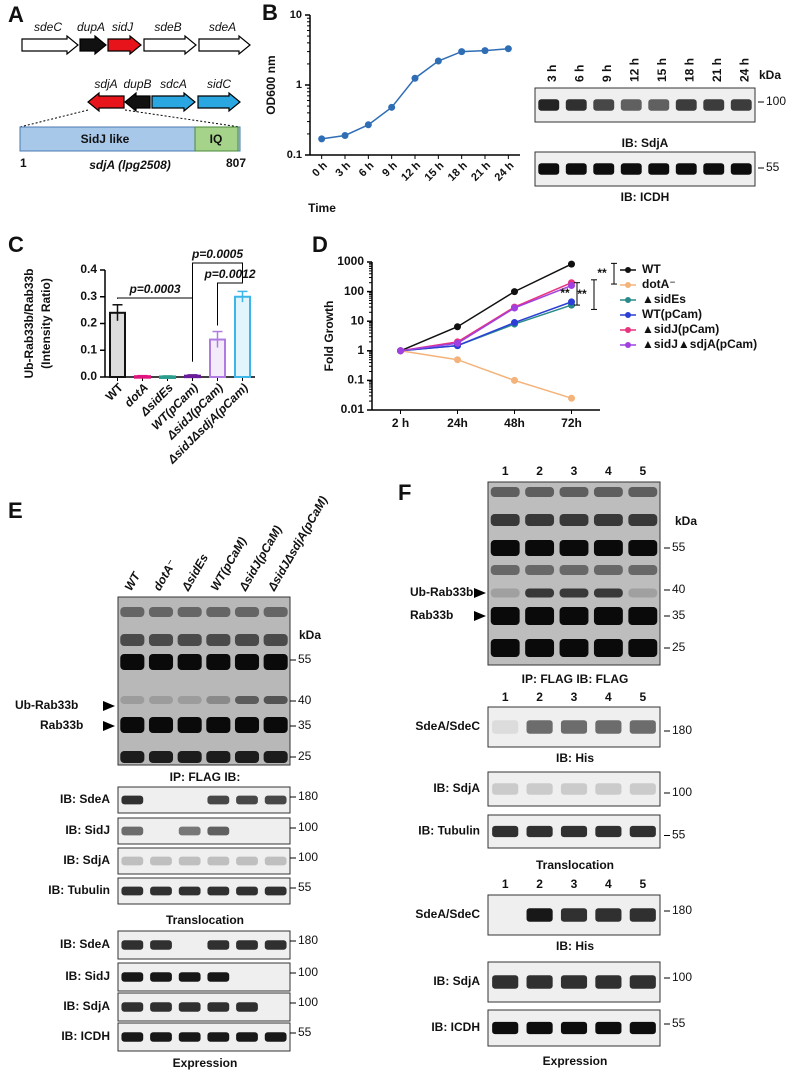 The height and width of the screenshot is (1072, 800). I want to click on gene-label: sdeB, so click(167, 27).